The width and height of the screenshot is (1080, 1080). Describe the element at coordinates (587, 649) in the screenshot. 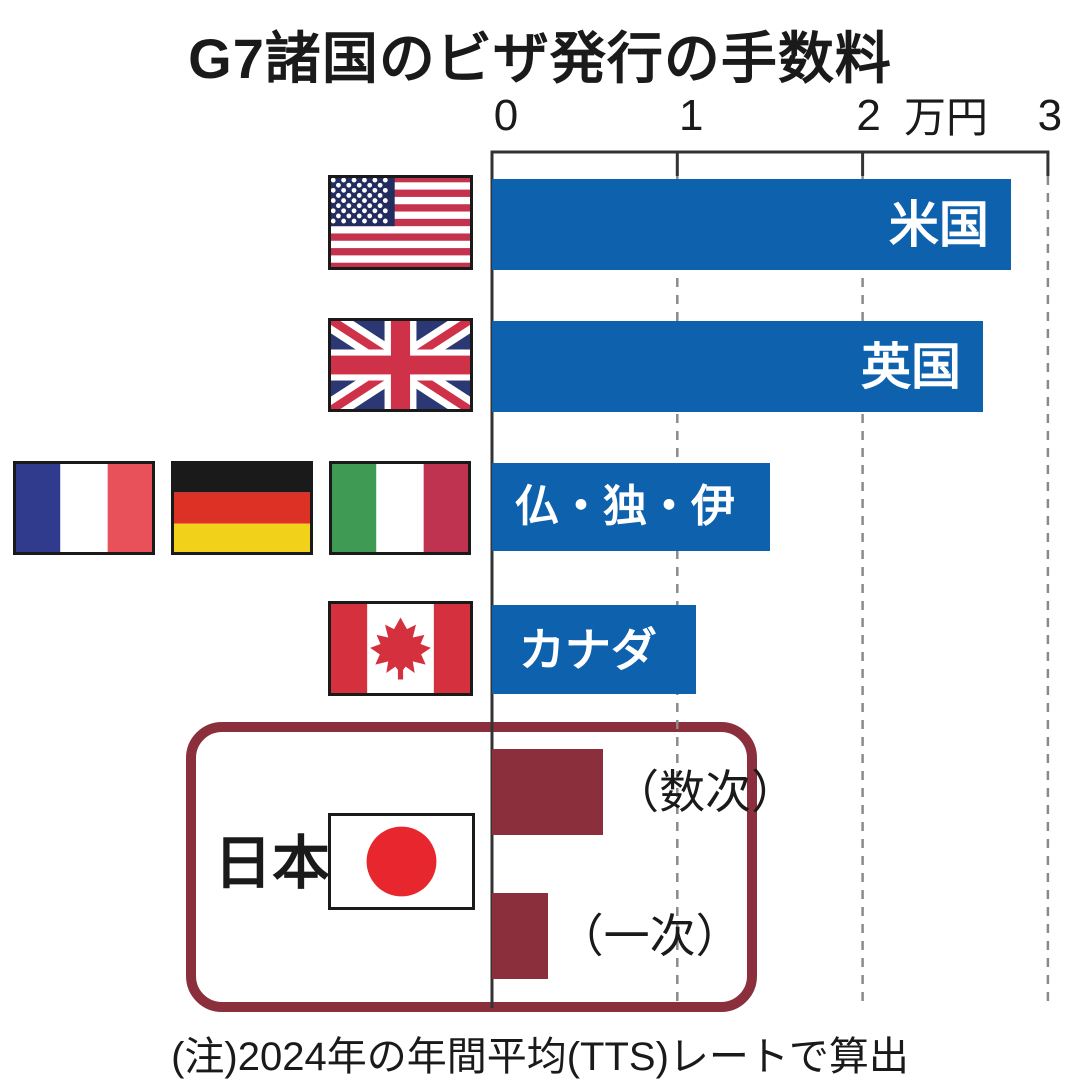

I see `bar-label-3: カナダ` at that location.